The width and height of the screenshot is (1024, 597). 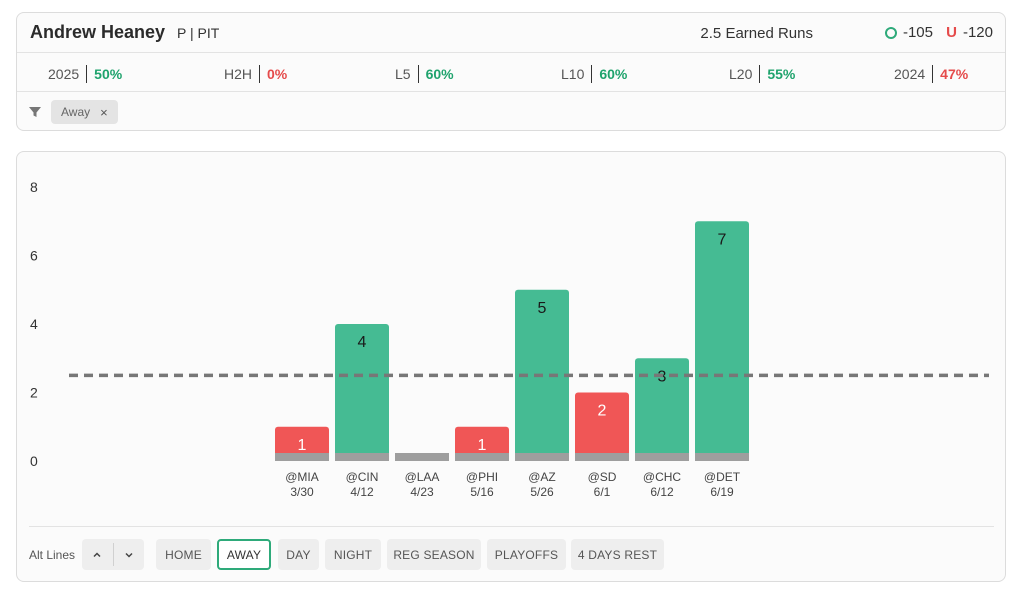 What do you see at coordinates (302, 477) in the screenshot?
I see `x-tick-label: @MIA` at bounding box center [302, 477].